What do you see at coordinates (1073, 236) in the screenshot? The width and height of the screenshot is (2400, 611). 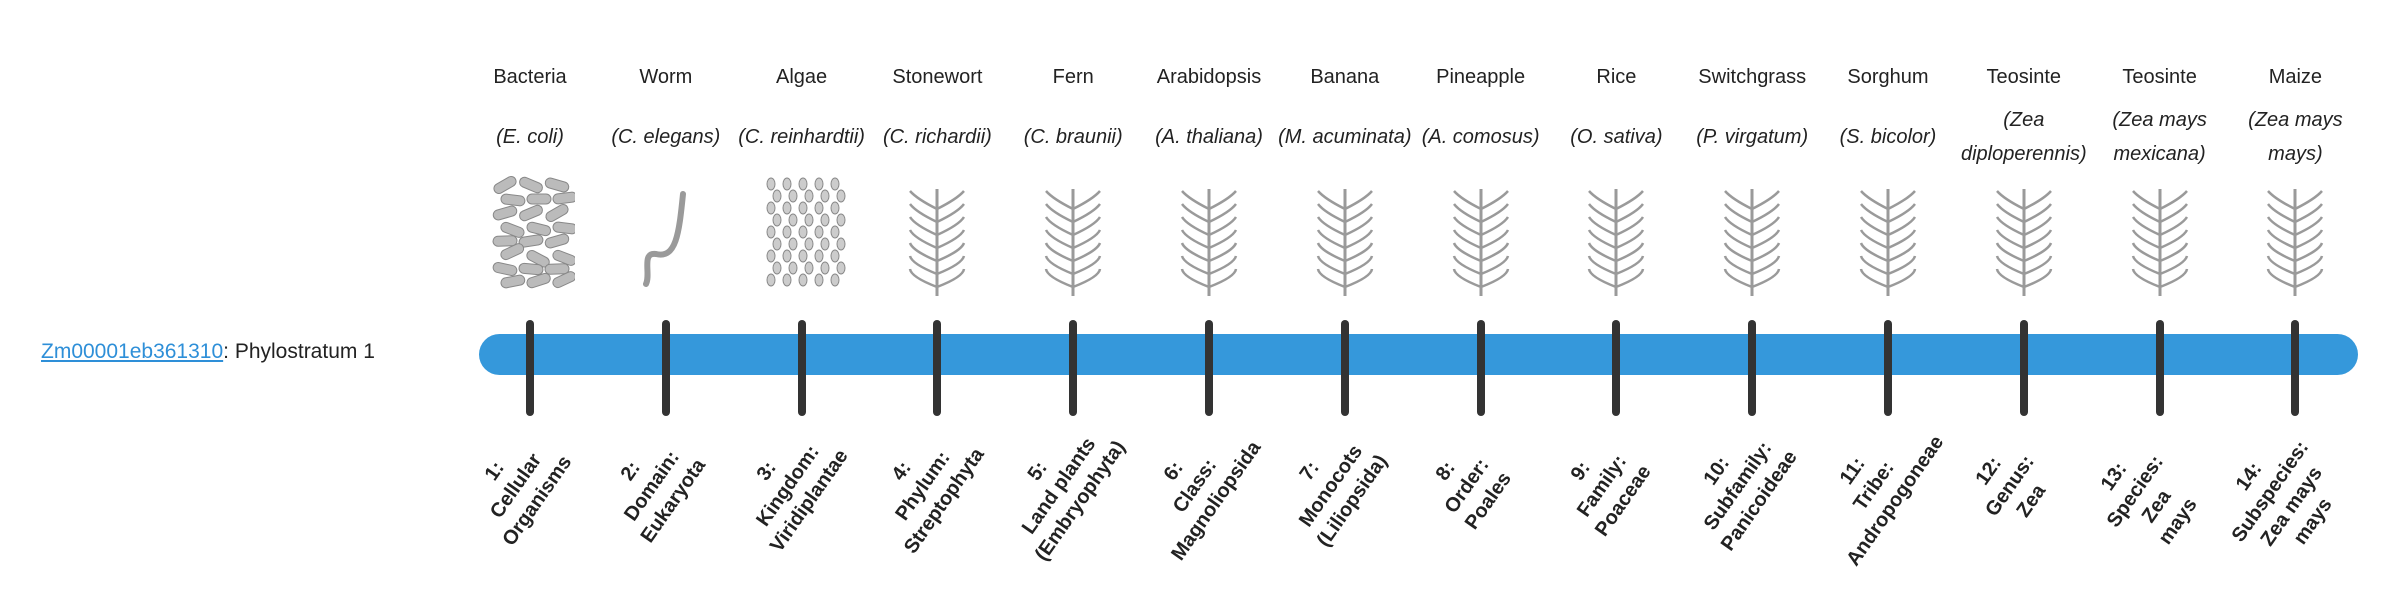 I see `fern-illustration-icon` at bounding box center [1073, 236].